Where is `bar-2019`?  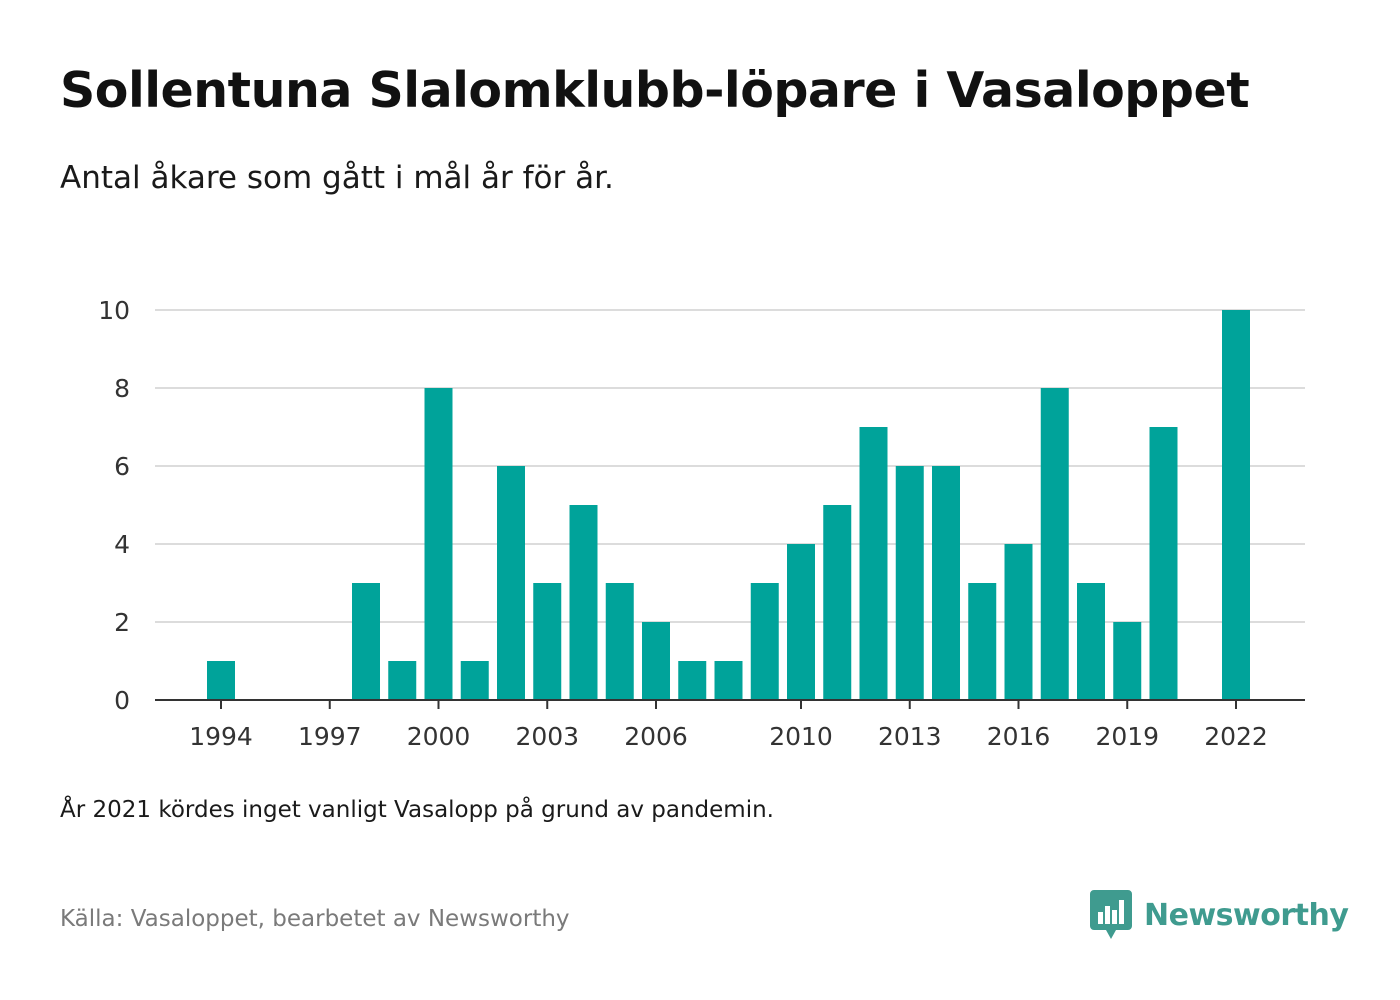 bar-2019 is located at coordinates (1127, 661).